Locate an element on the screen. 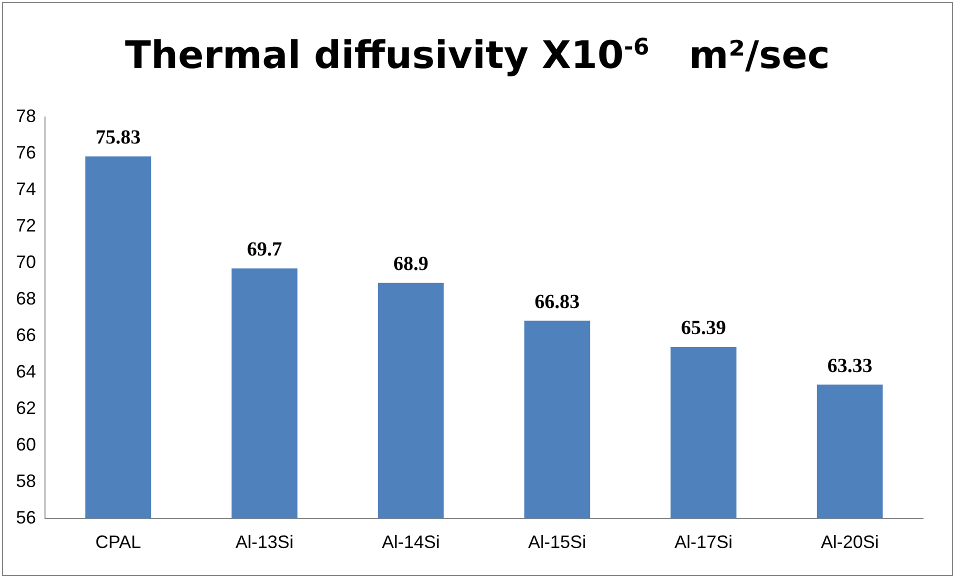 The width and height of the screenshot is (957, 580). y-tick-label: 76 is located at coordinates (26, 152).